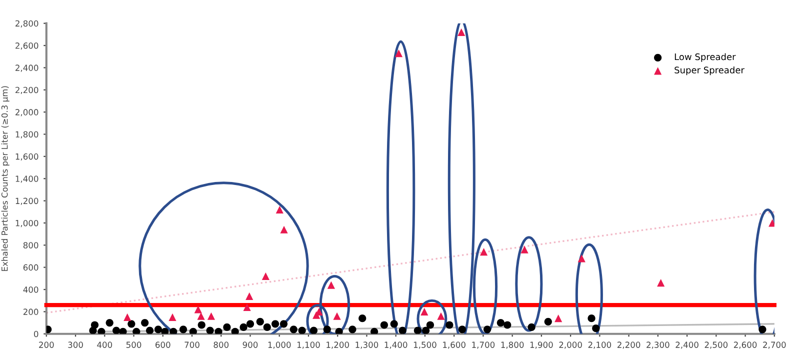  What do you see at coordinates (308, 345) in the screenshot?
I see `x-tick-label: 1,100` at bounding box center [308, 345].